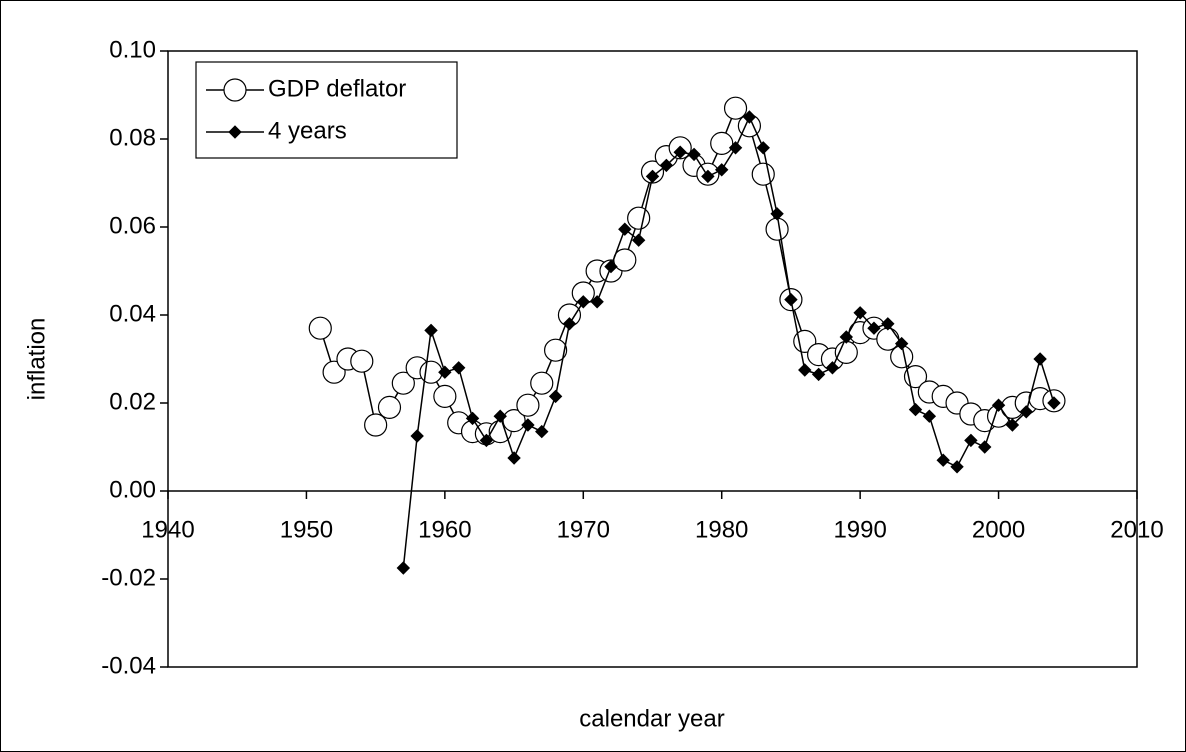  What do you see at coordinates (36, 359) in the screenshot?
I see `y-axis-label: inflation` at bounding box center [36, 359].